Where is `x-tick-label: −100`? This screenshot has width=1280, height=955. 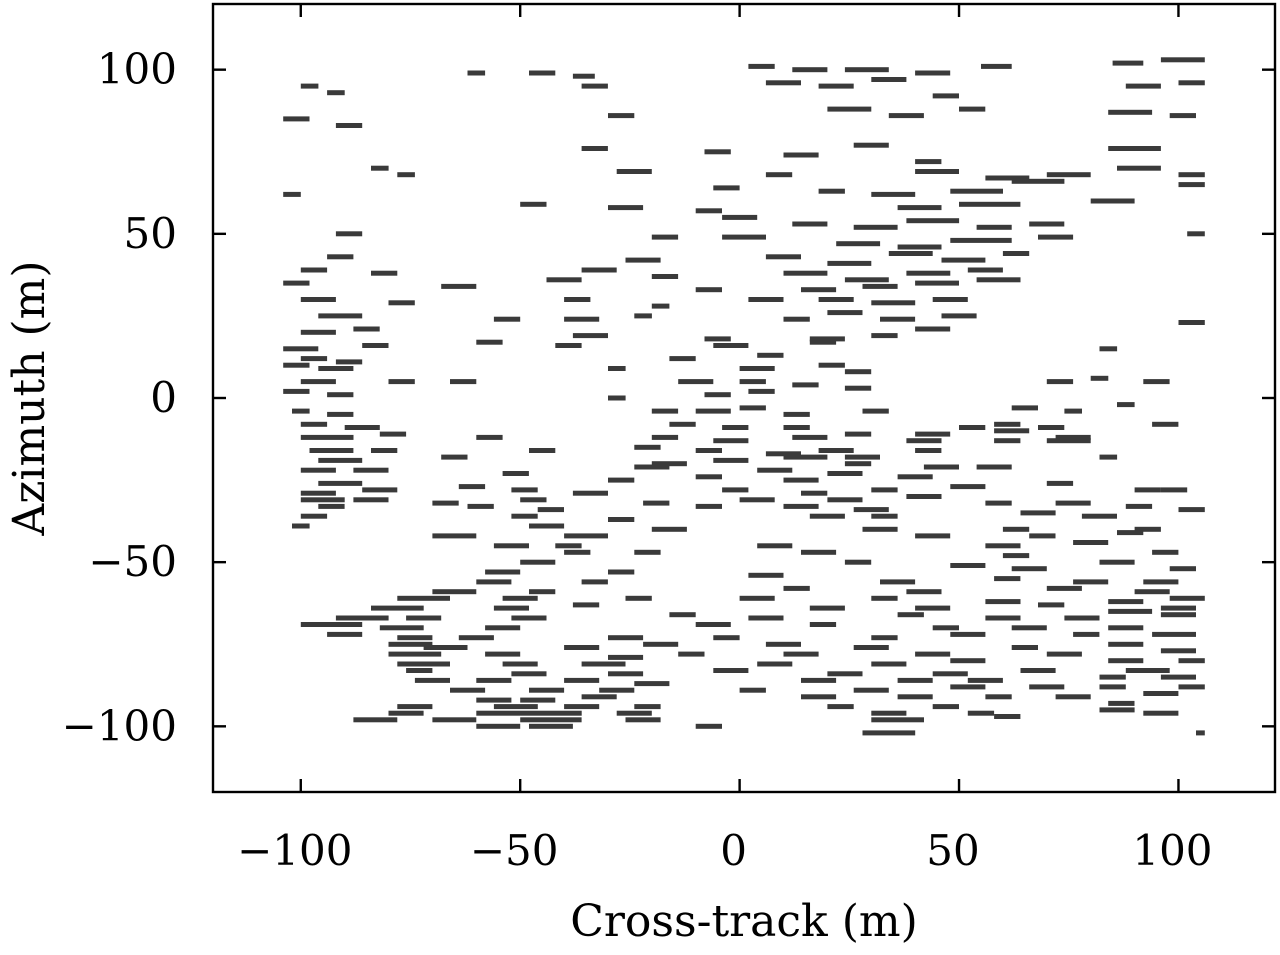
x-tick-label: −100 is located at coordinates (294, 850).